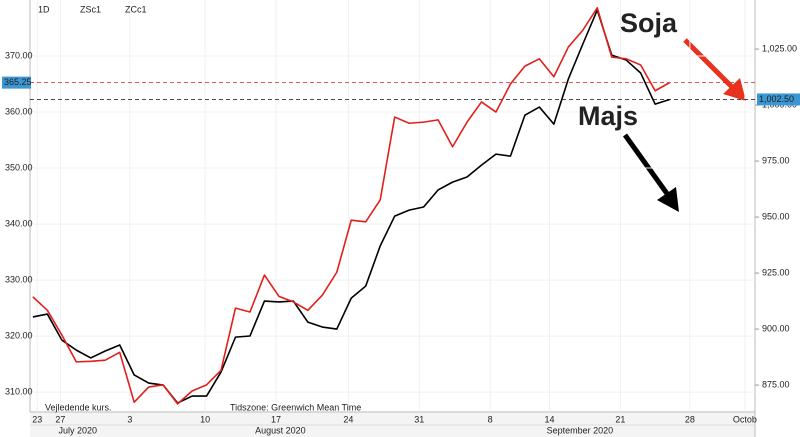 Image resolution: width=800 pixels, height=437 pixels. I want to click on y-tick-label: 370.00, so click(19, 55).